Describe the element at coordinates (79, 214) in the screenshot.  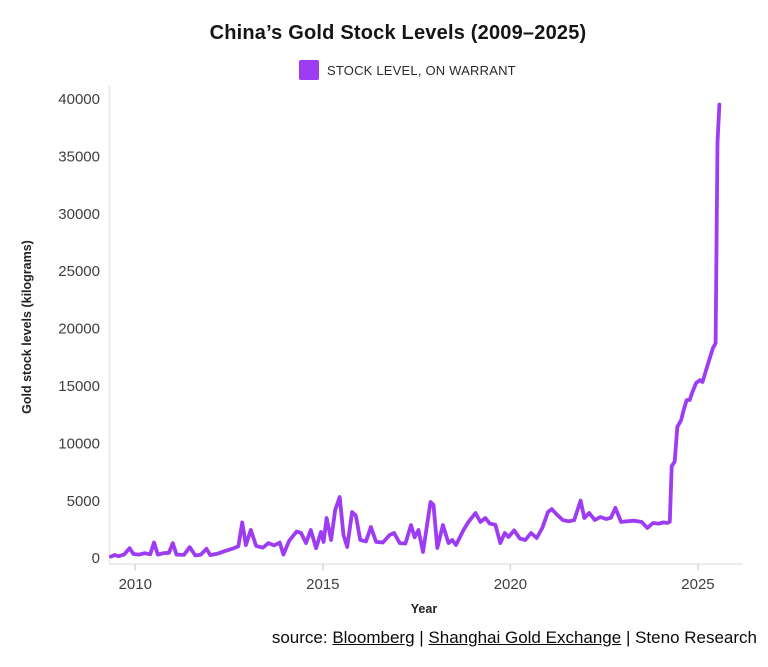
I see `y-tick-label: 30000` at that location.